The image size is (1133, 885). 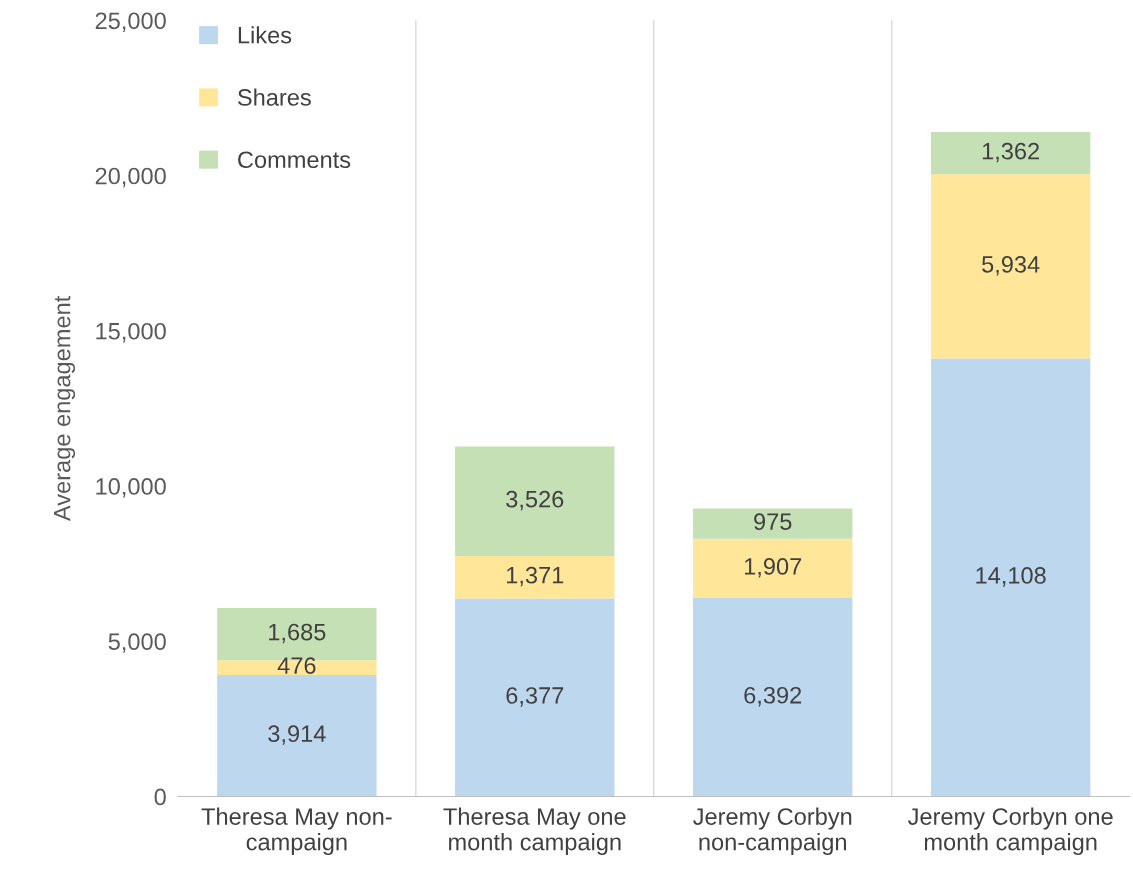 I want to click on data-label: 5,934, so click(x=1011, y=266).